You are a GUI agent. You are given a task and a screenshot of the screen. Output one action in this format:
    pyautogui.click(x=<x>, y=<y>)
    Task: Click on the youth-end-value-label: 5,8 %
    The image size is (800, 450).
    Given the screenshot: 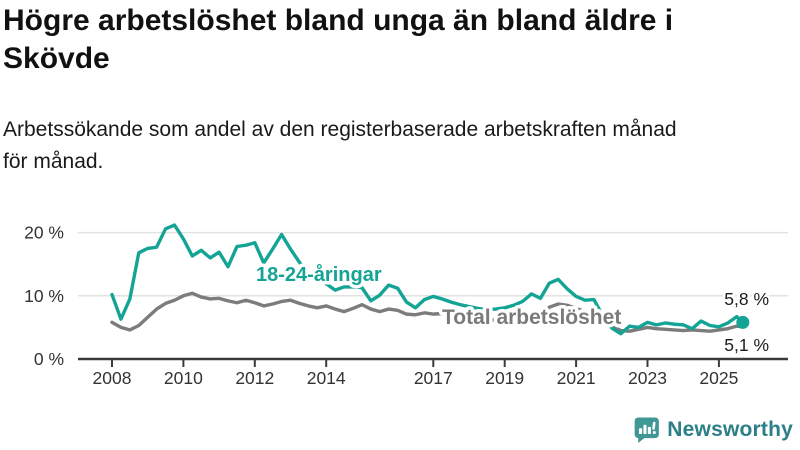 What is the action you would take?
    pyautogui.click(x=746, y=299)
    